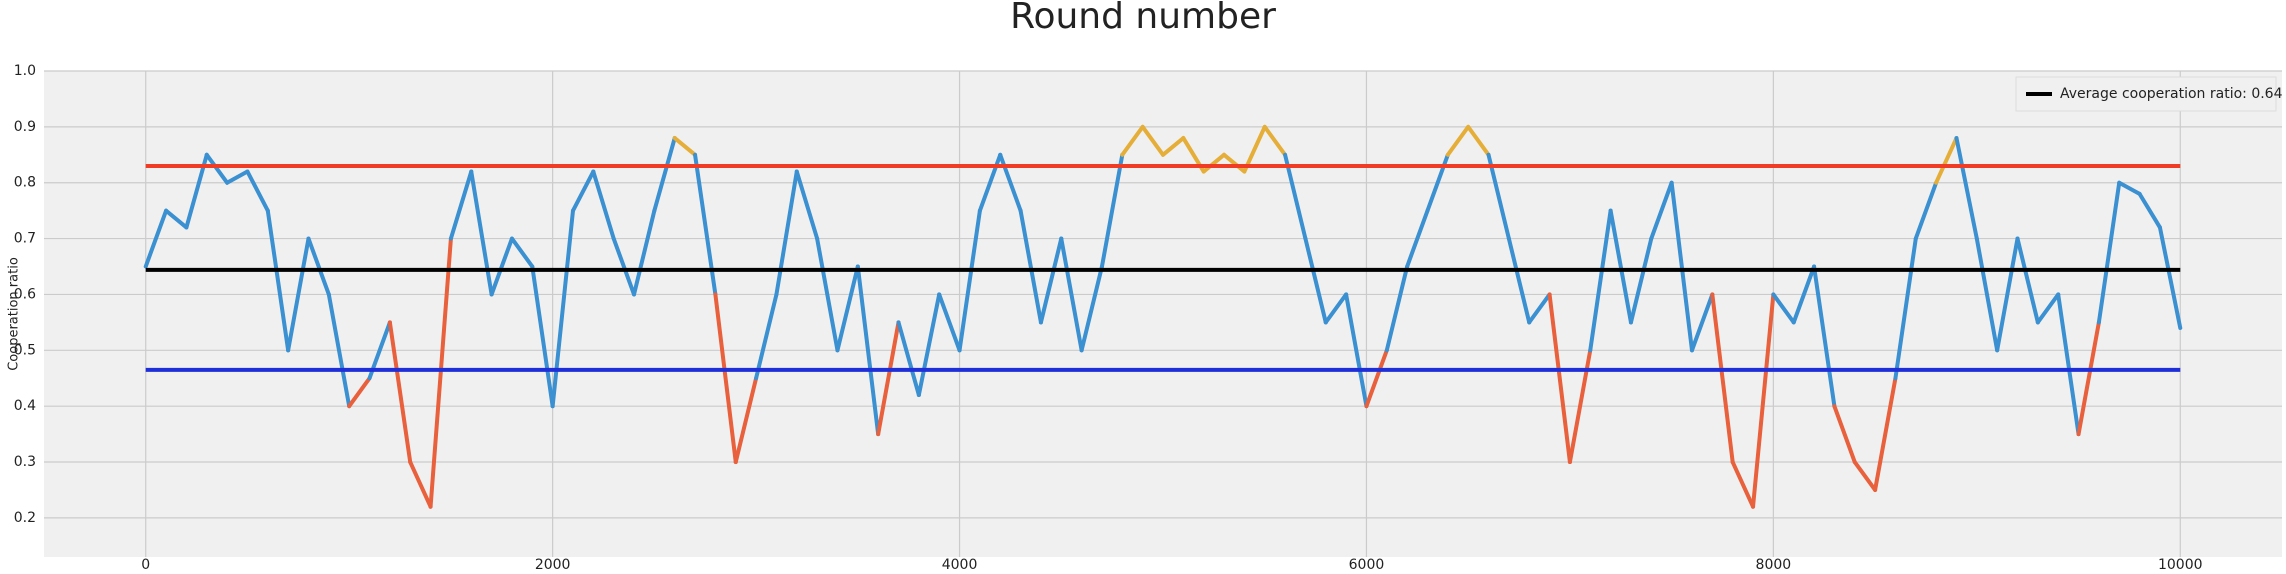  Describe the element at coordinates (2171, 94) in the screenshot. I see `legend-label: Average cooperation ratio: 0.64` at that location.